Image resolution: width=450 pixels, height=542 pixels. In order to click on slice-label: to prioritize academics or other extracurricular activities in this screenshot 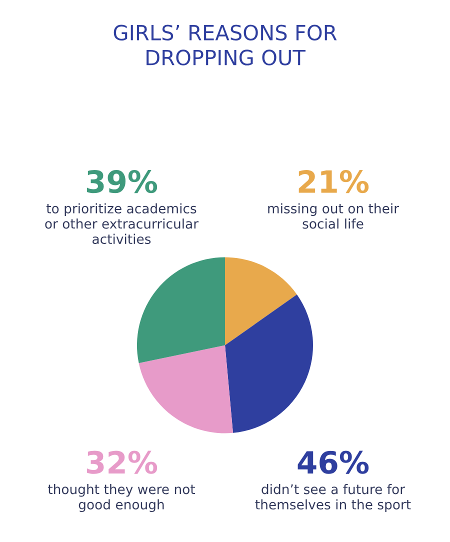, I will do `click(122, 223)`.